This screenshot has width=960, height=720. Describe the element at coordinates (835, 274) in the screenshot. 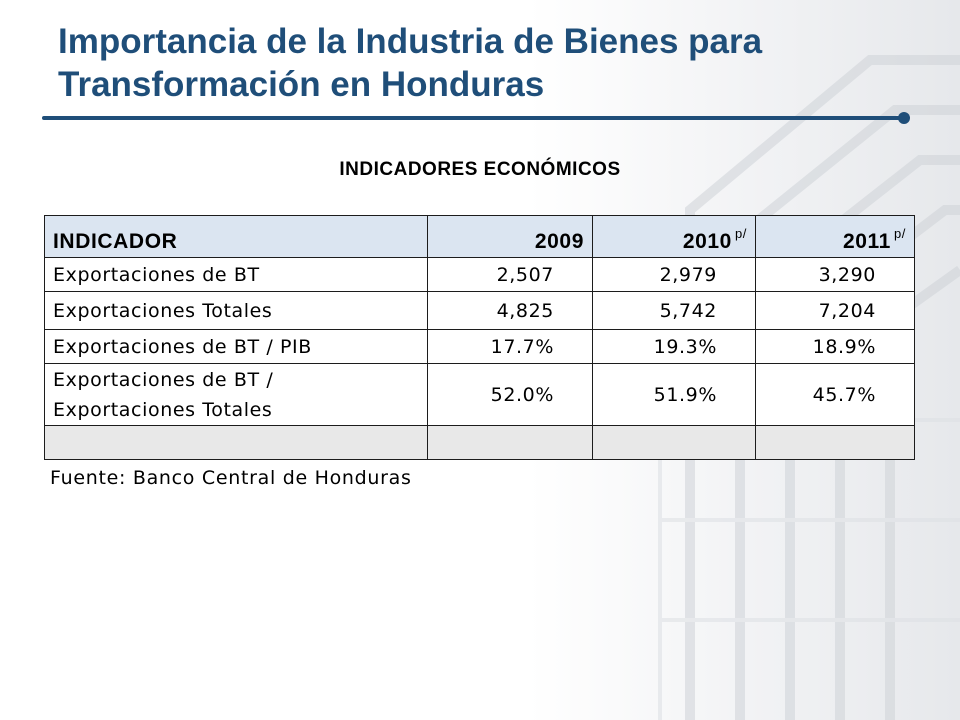

I see `cell-2011: 3,290` at that location.